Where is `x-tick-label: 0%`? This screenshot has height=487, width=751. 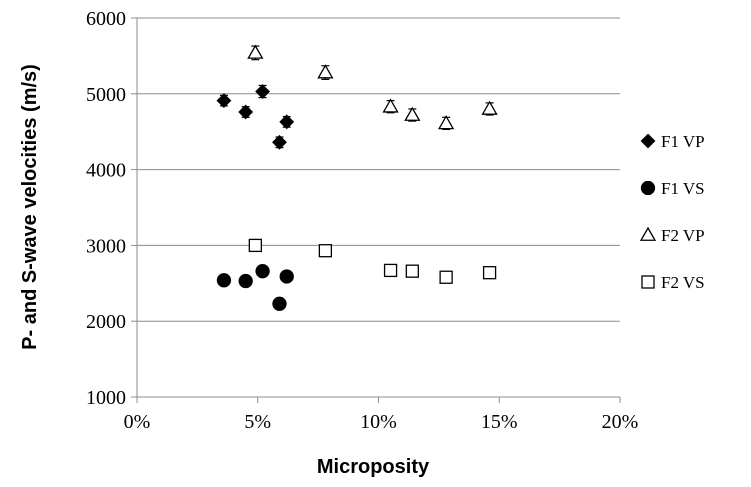 x-tick-label: 0% is located at coordinates (137, 422).